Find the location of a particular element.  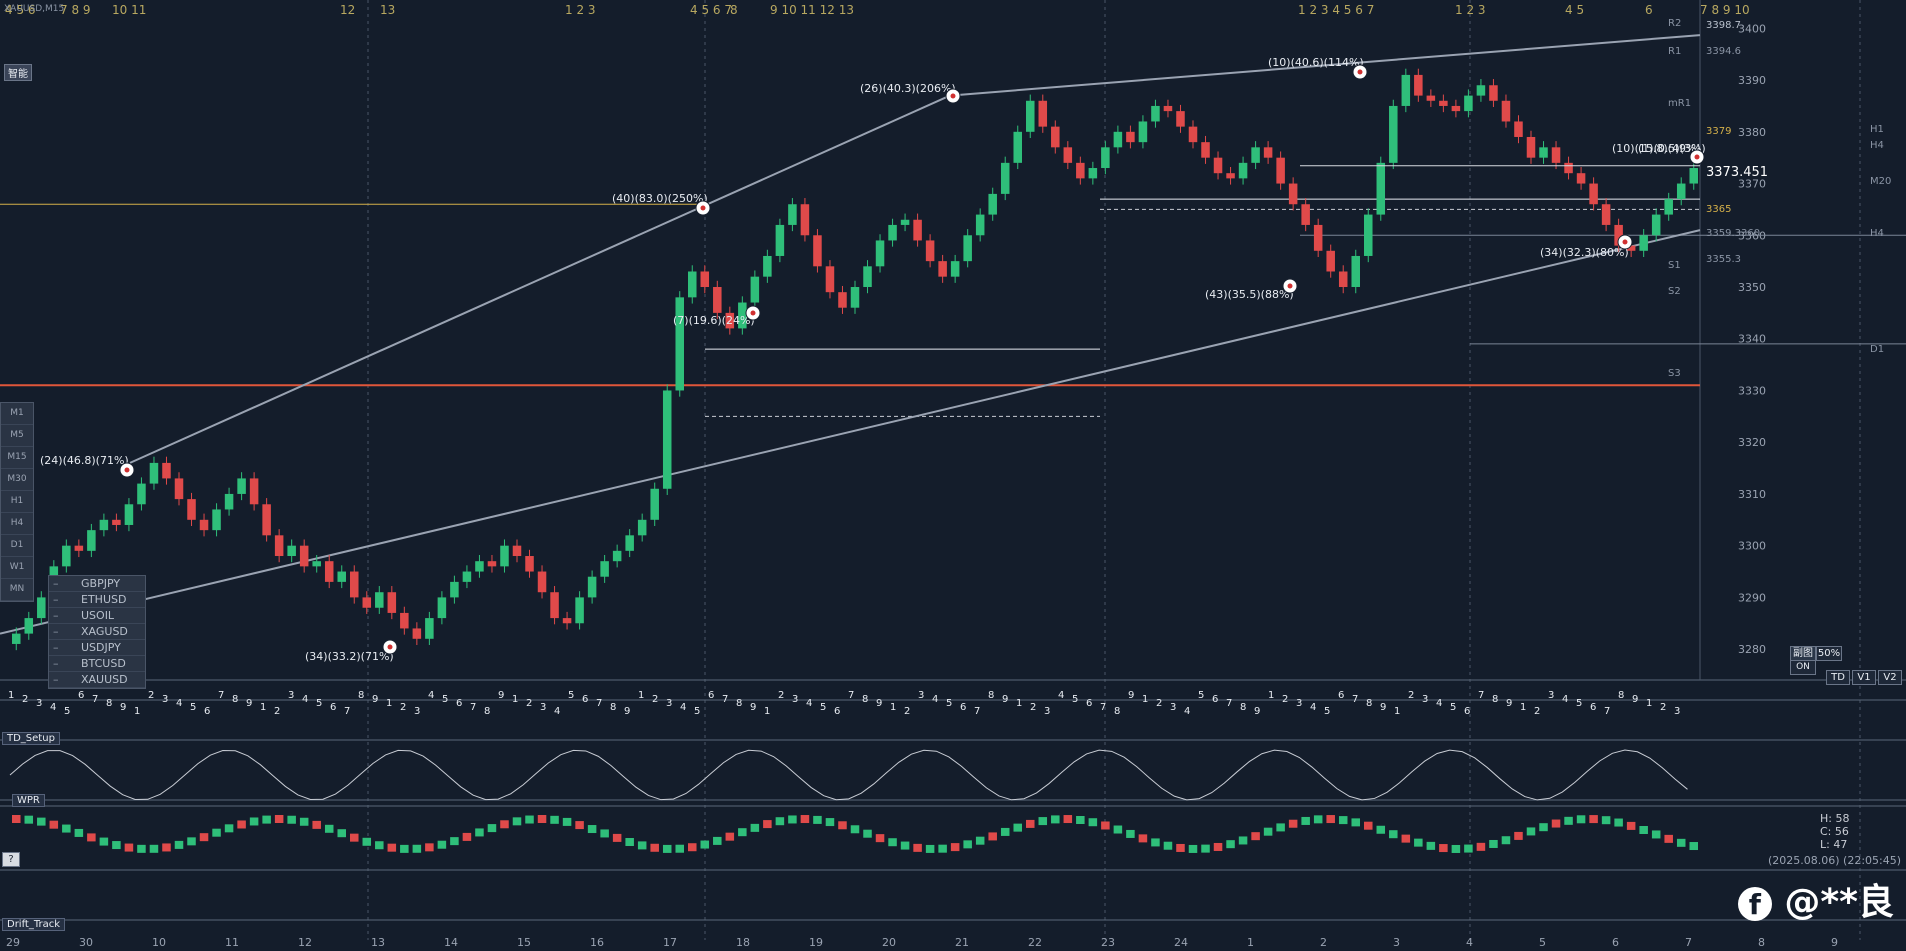

symbol-item: ETHUSD is located at coordinates (97, 600).